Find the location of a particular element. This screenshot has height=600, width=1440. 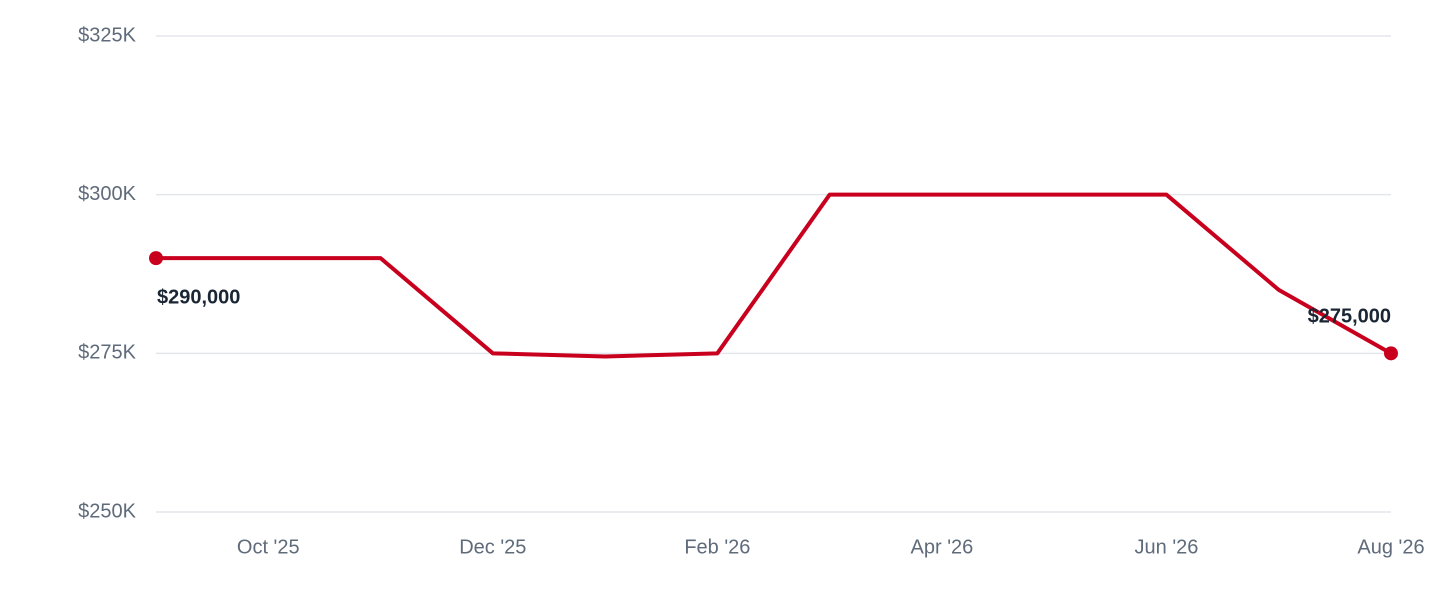

value-label: $275,000 is located at coordinates (1349, 317).